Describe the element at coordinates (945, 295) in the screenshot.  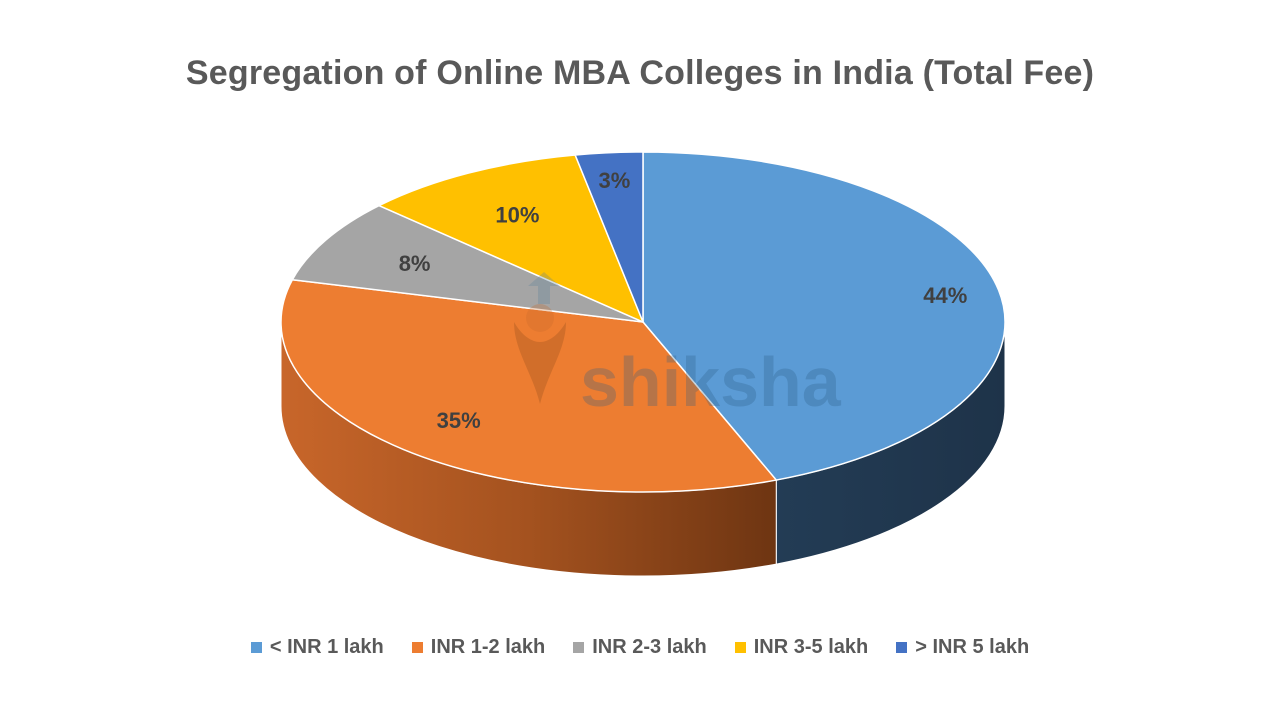
I see `data-label-1: 44%` at that location.